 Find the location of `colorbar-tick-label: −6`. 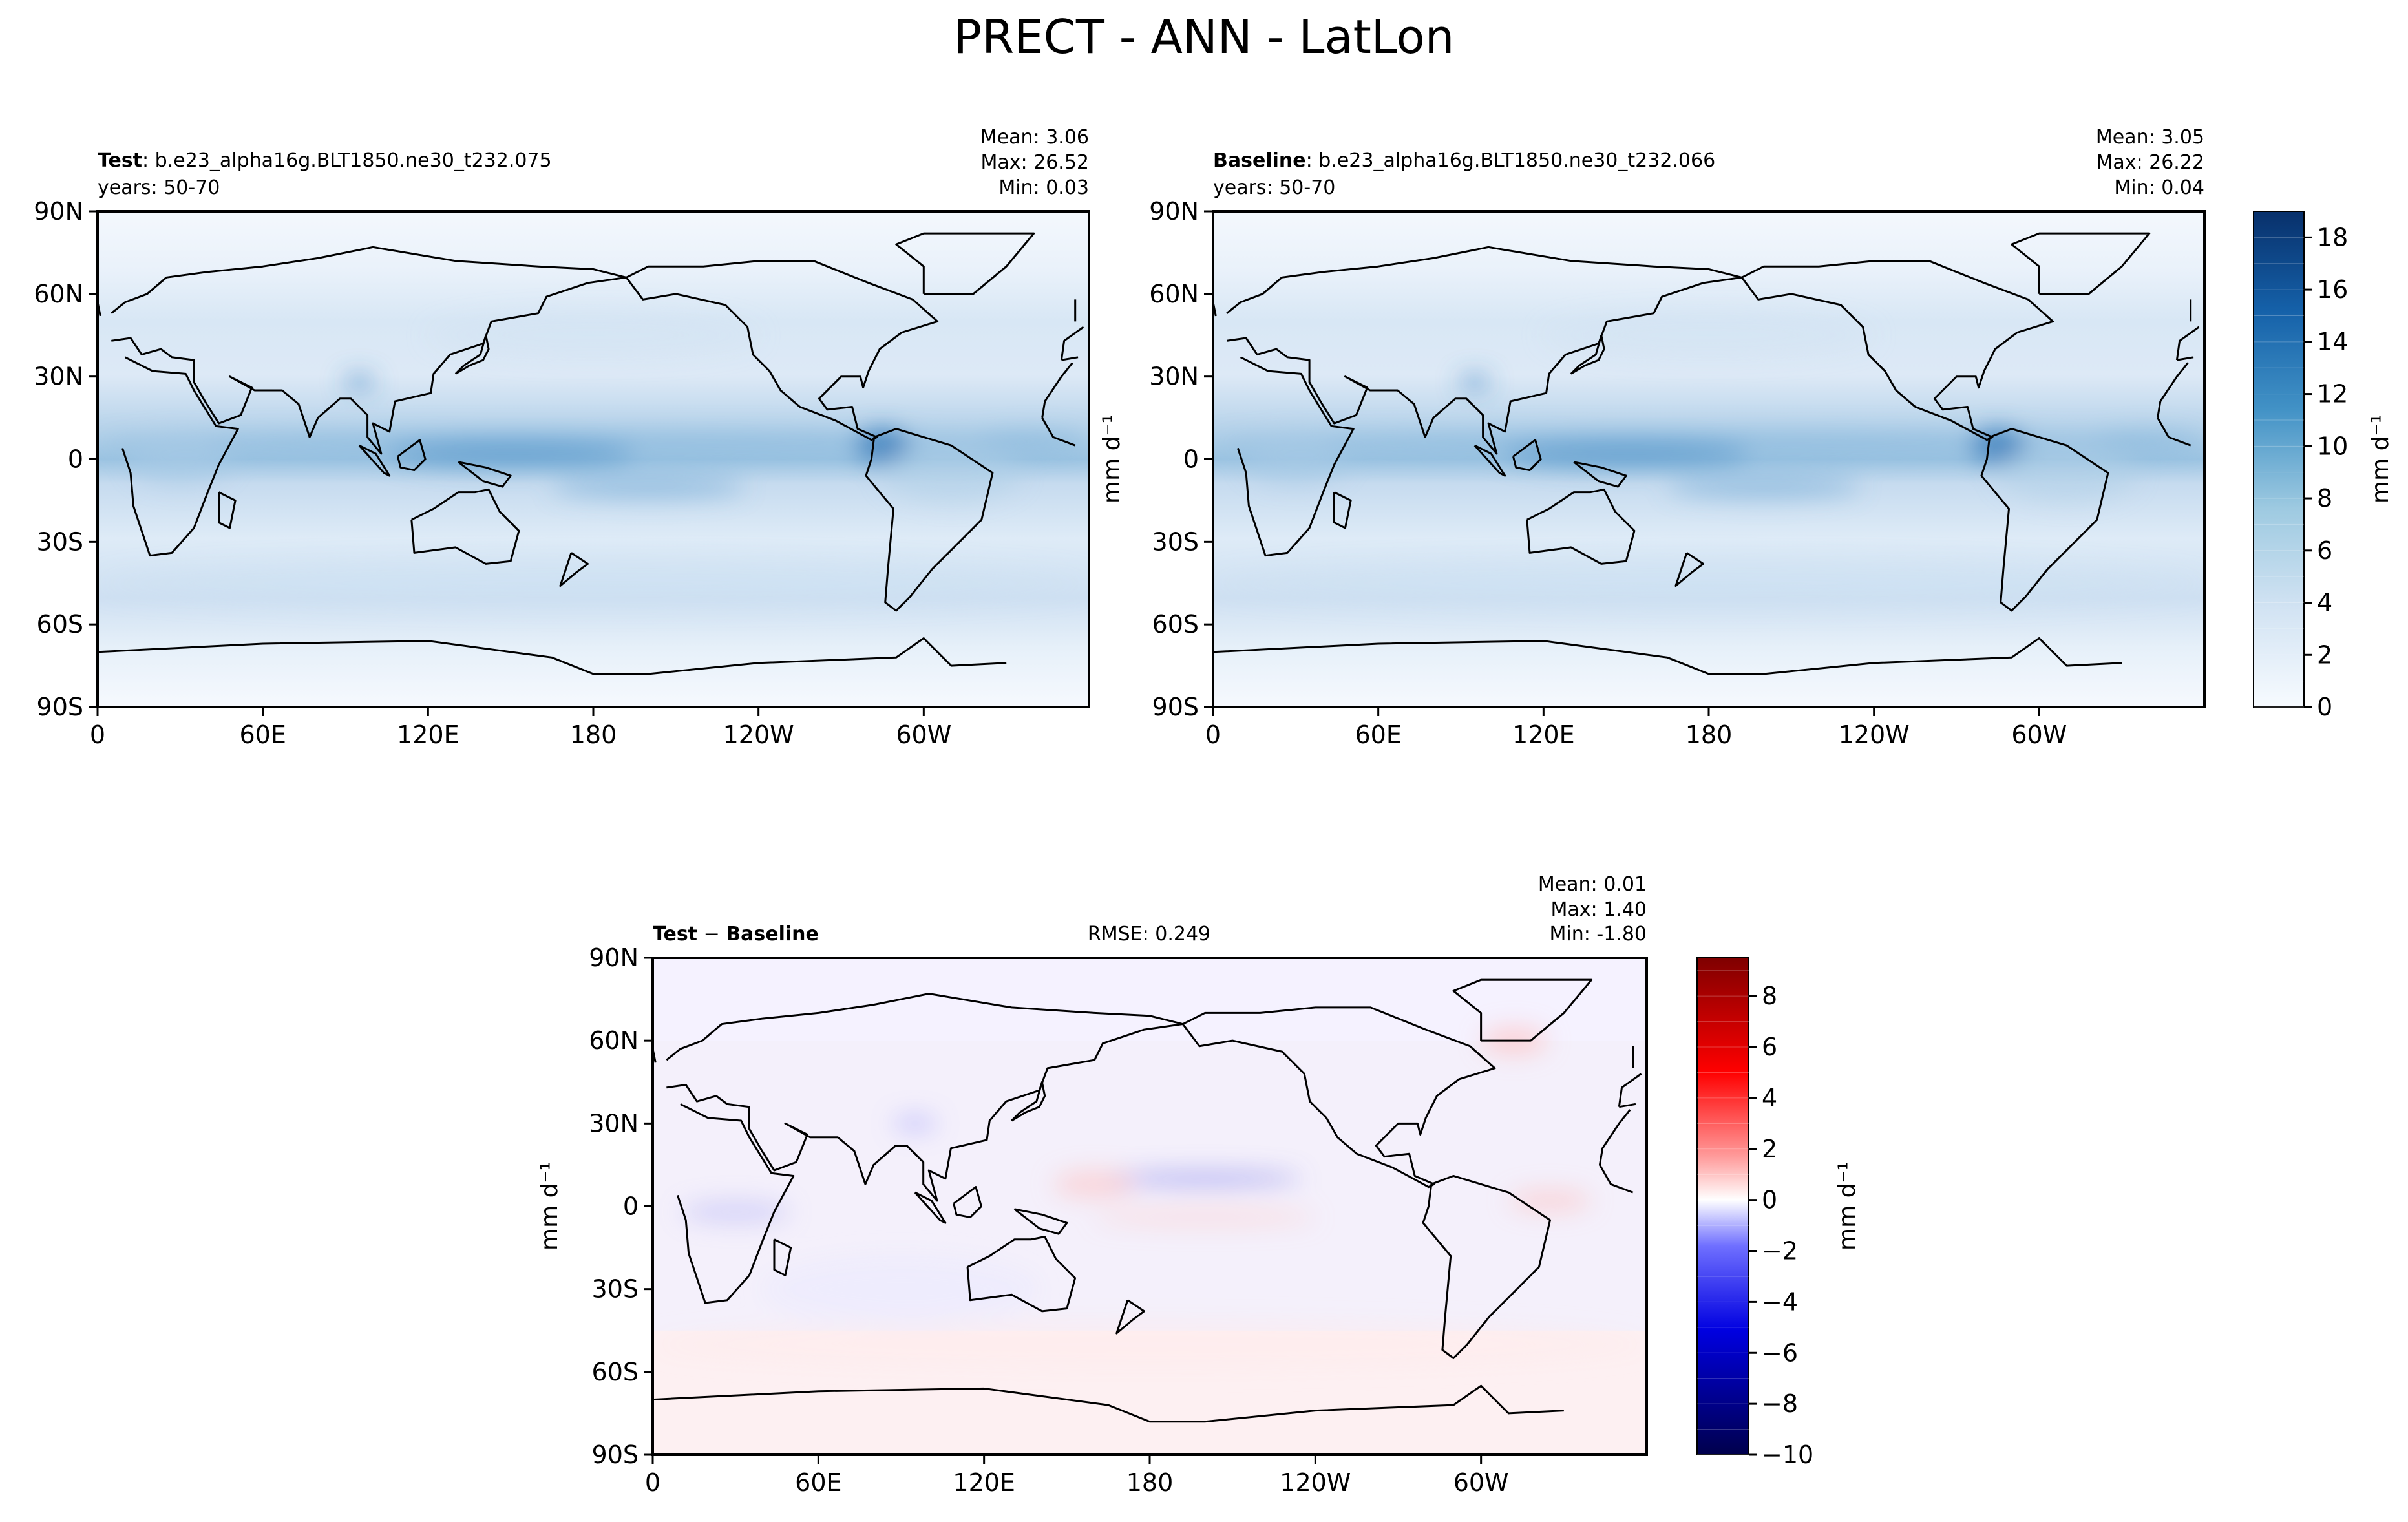

colorbar-tick-label: −6 is located at coordinates (1780, 1352).